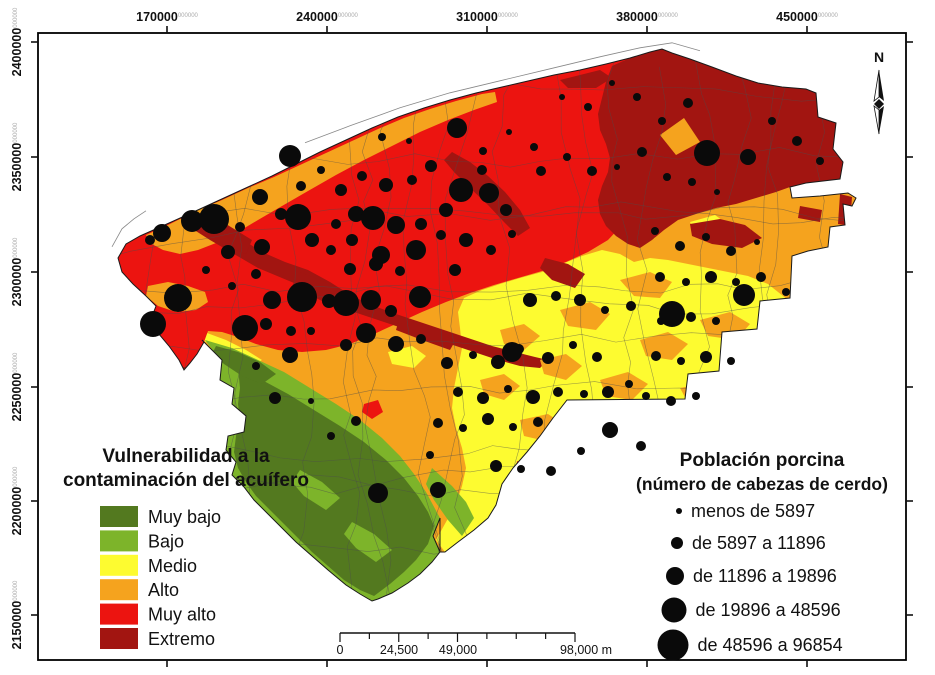  What do you see at coordinates (474, 644) in the screenshot?
I see `scale-bar: 0 24,500 49,000 98,000 m` at bounding box center [474, 644].